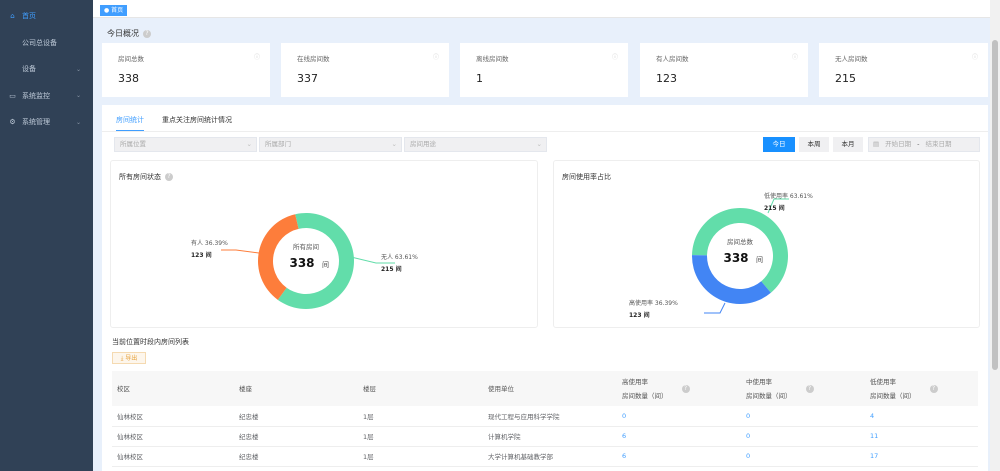 The image size is (1000, 471). I want to click on calendar-icon: ▤, so click(876, 144).